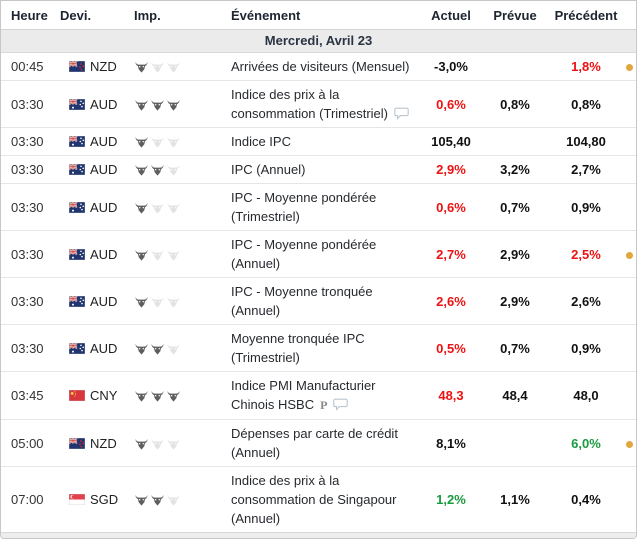  What do you see at coordinates (92, 15) in the screenshot?
I see `column-header-currency: Devi.` at bounding box center [92, 15].